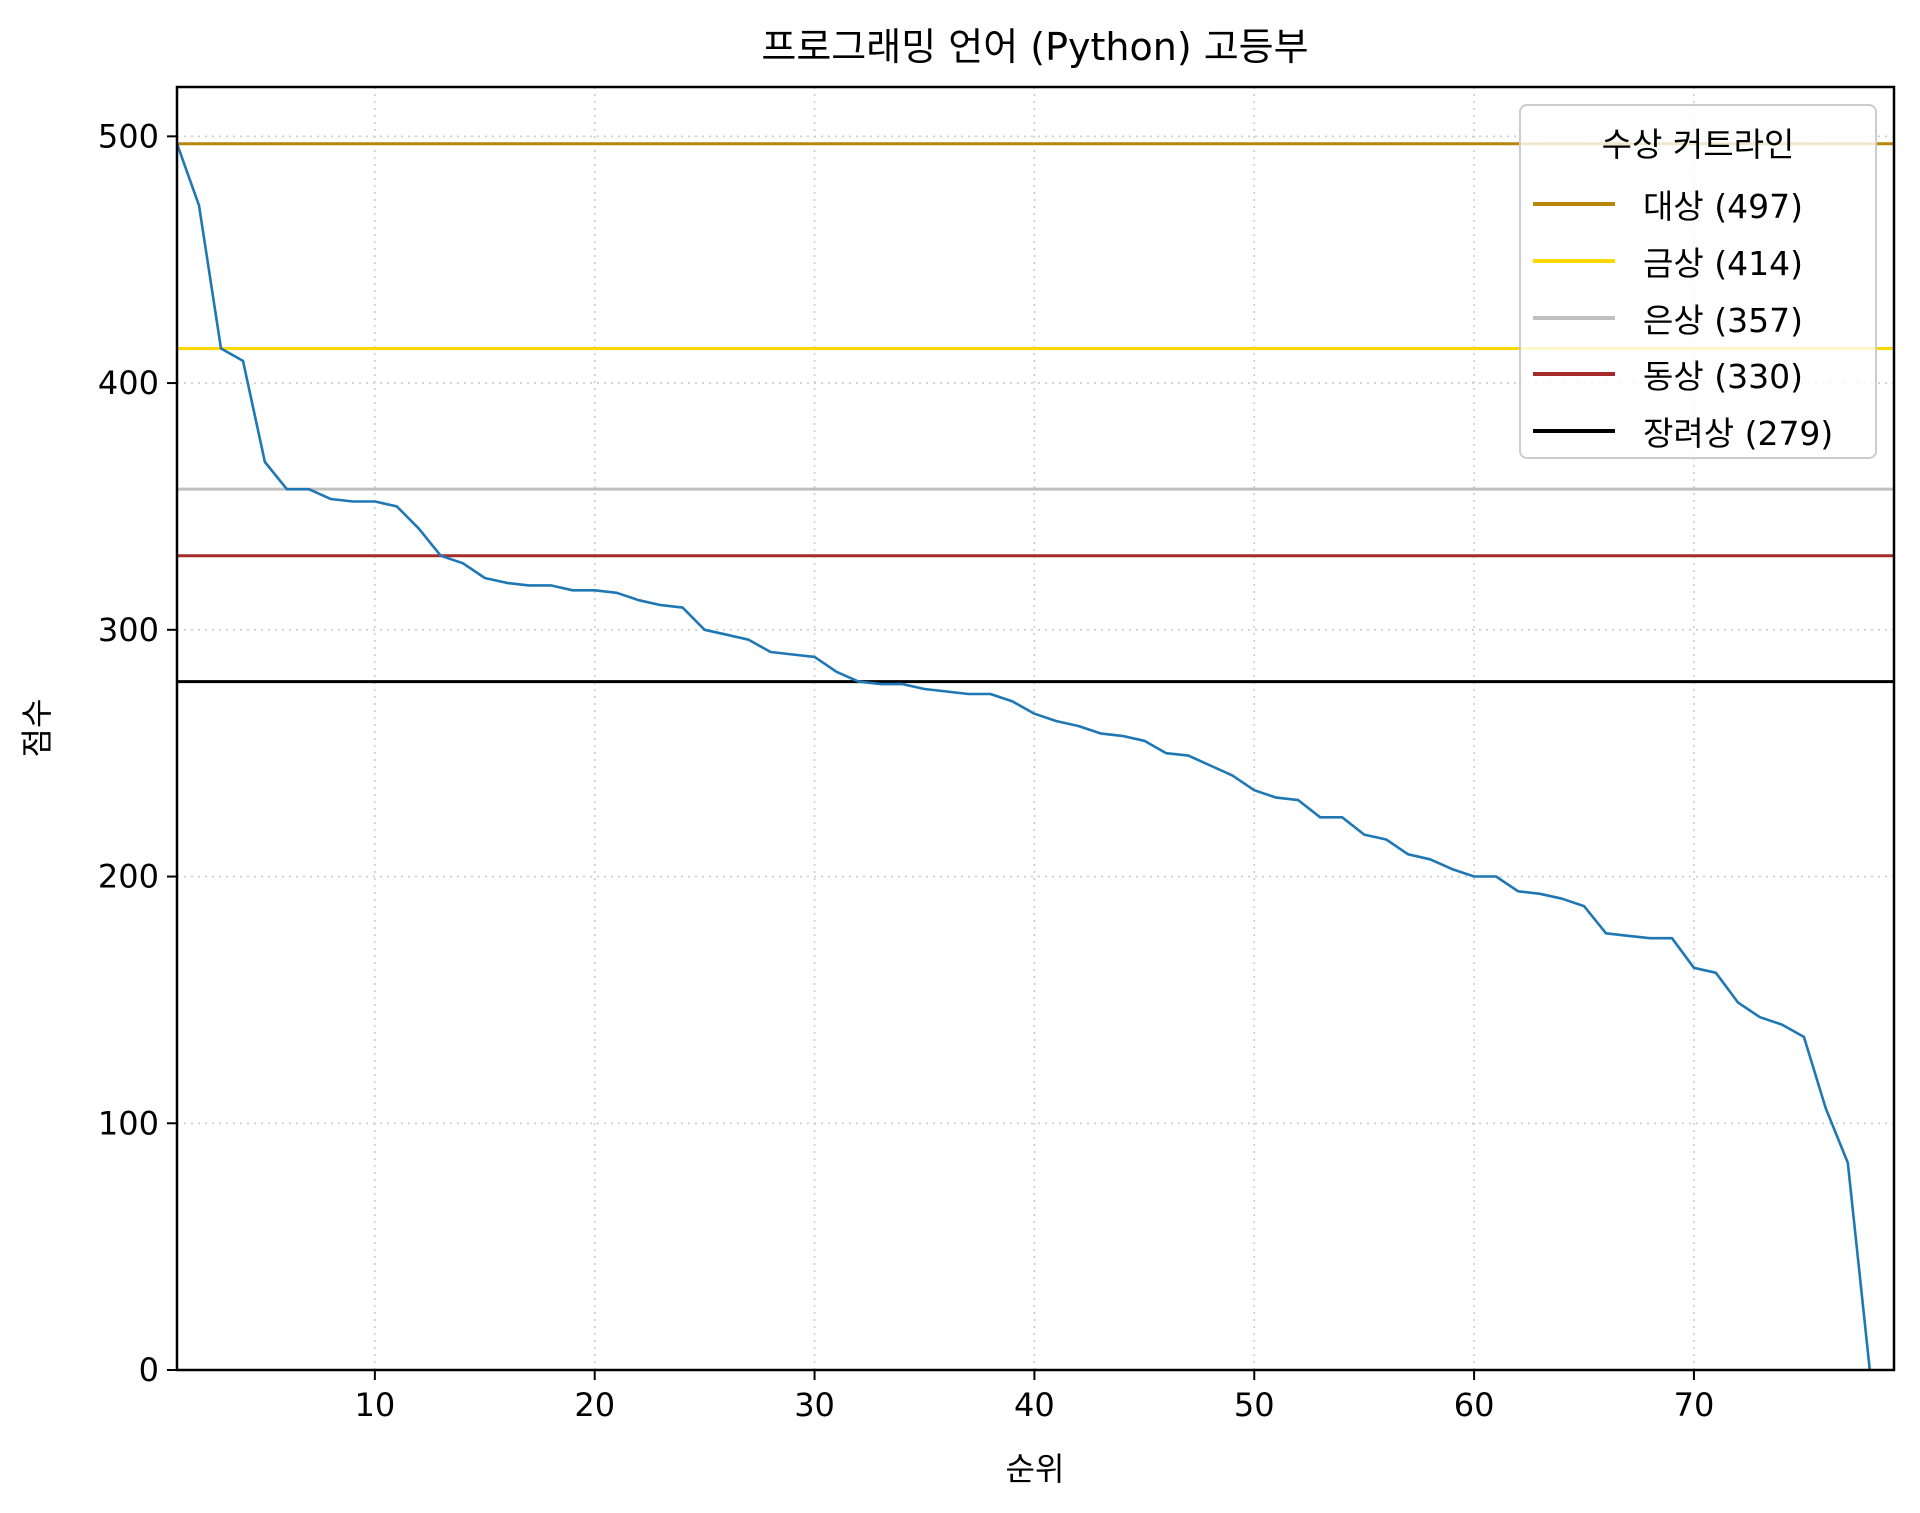  What do you see at coordinates (1034, 1405) in the screenshot?
I see `x-tick-label: 40` at bounding box center [1034, 1405].